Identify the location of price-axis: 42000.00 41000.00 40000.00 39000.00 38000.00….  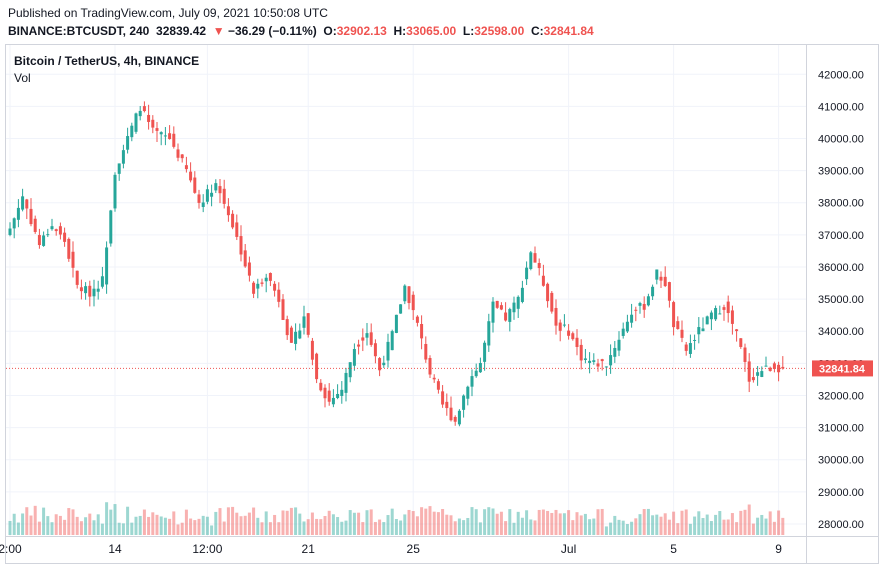
(841, 300).